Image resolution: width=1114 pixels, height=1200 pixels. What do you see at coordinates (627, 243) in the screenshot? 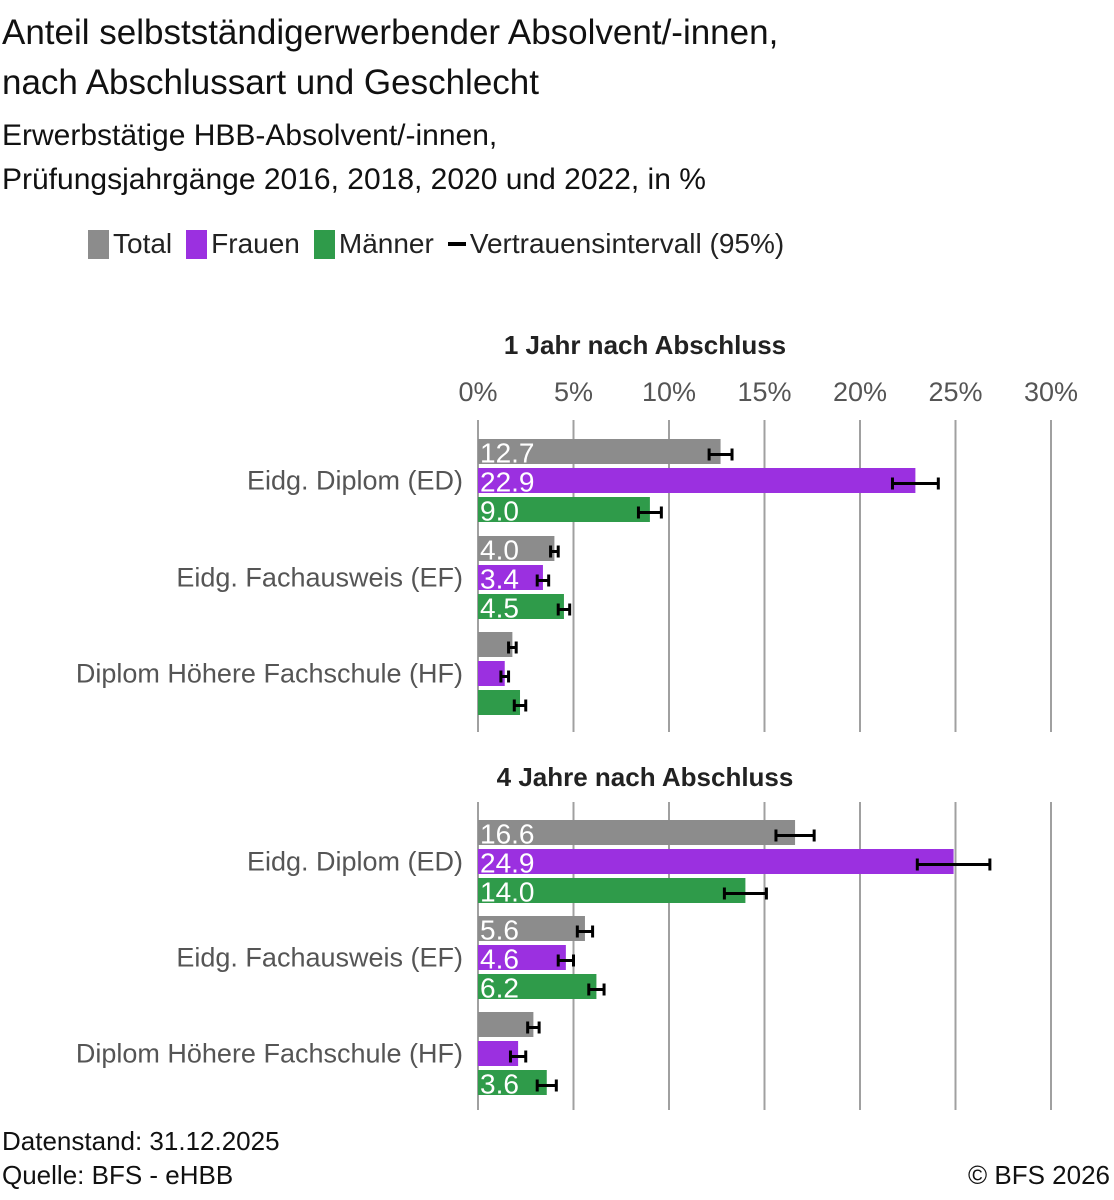
I see `legend-label-ci: Vertrauensintervall (95%)` at bounding box center [627, 243].